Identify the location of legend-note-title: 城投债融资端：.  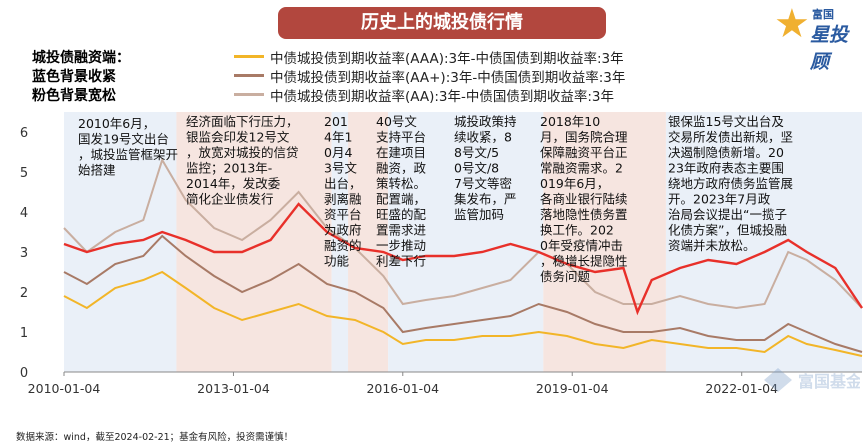
(81, 58).